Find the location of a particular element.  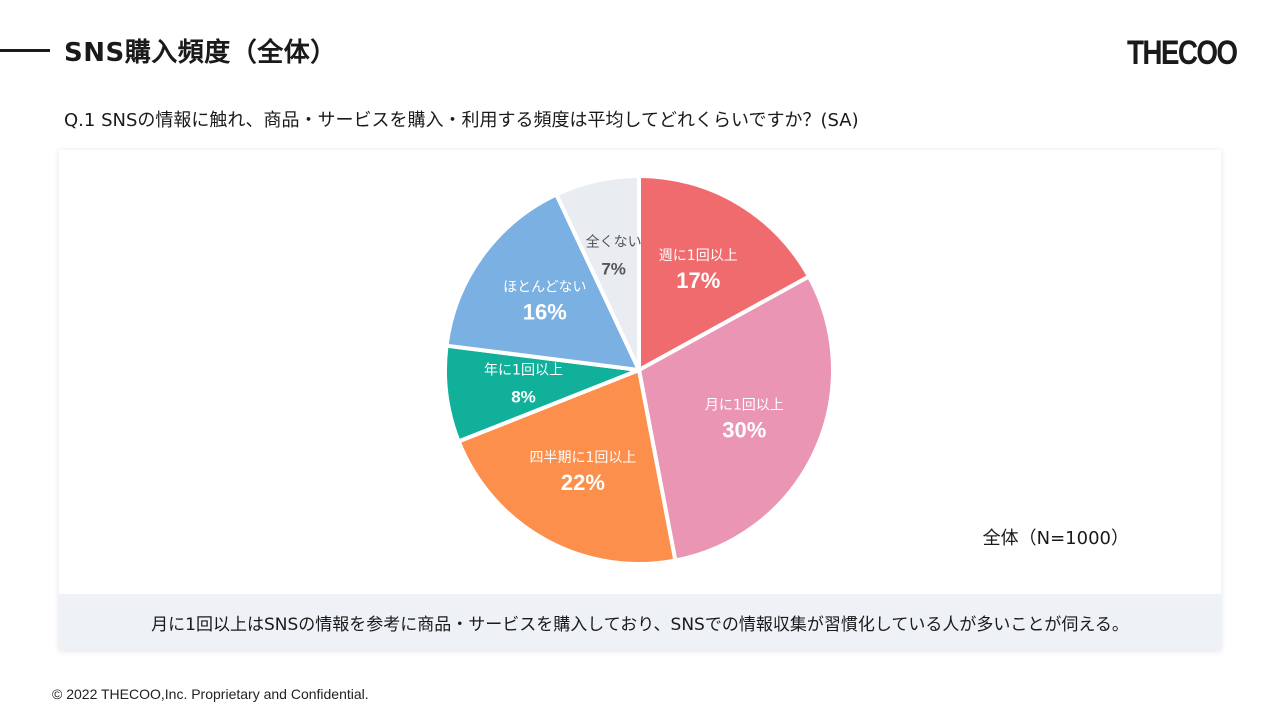

slice-label-3: 年に1回以上 is located at coordinates (523, 371).